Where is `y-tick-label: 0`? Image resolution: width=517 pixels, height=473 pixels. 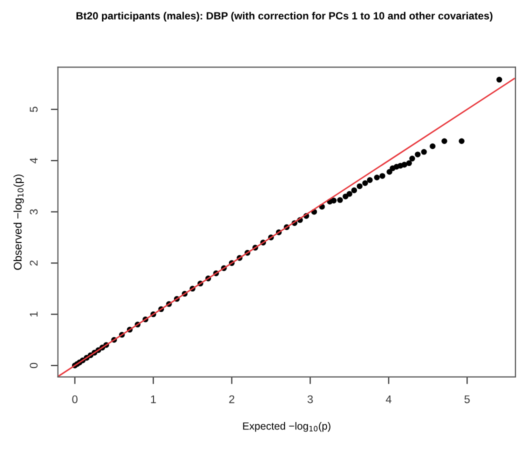 y-tick-label: 0 is located at coordinates (34, 365).